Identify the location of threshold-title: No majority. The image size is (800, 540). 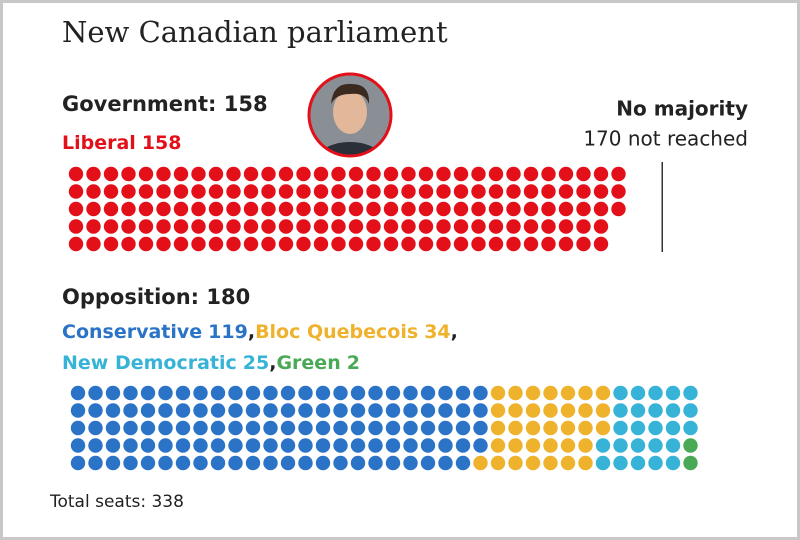
(682, 109).